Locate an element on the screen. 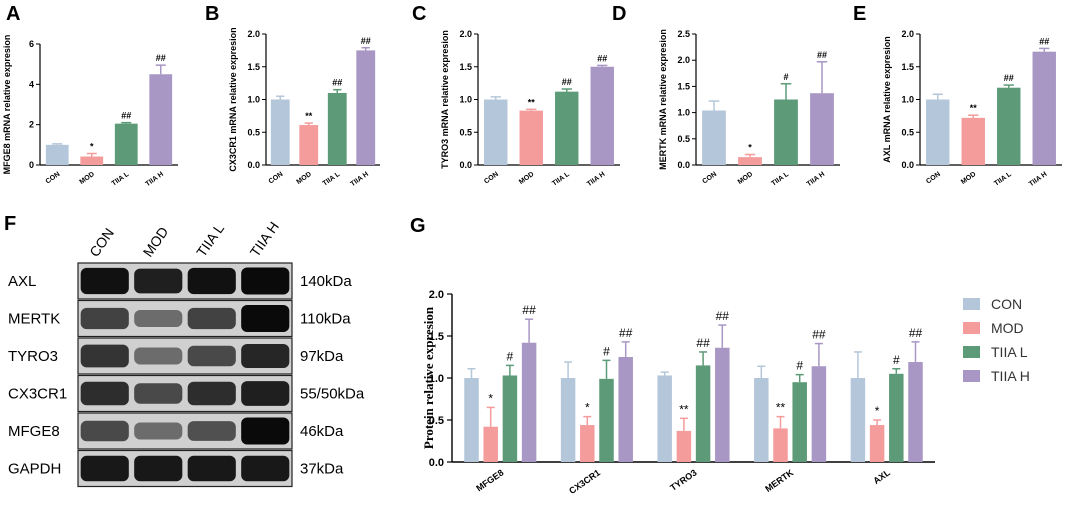  bar-mertk-tiia-h is located at coordinates (819, 414).